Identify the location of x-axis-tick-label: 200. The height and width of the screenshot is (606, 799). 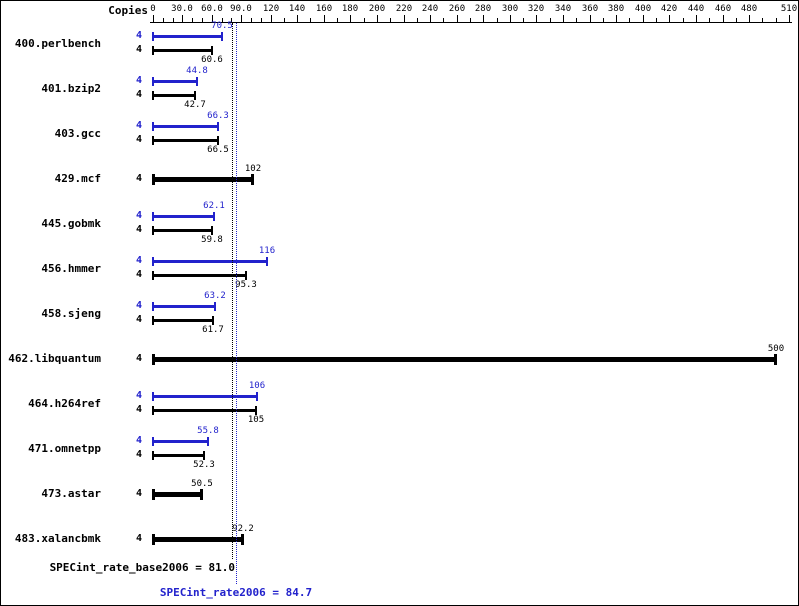
(377, 9).